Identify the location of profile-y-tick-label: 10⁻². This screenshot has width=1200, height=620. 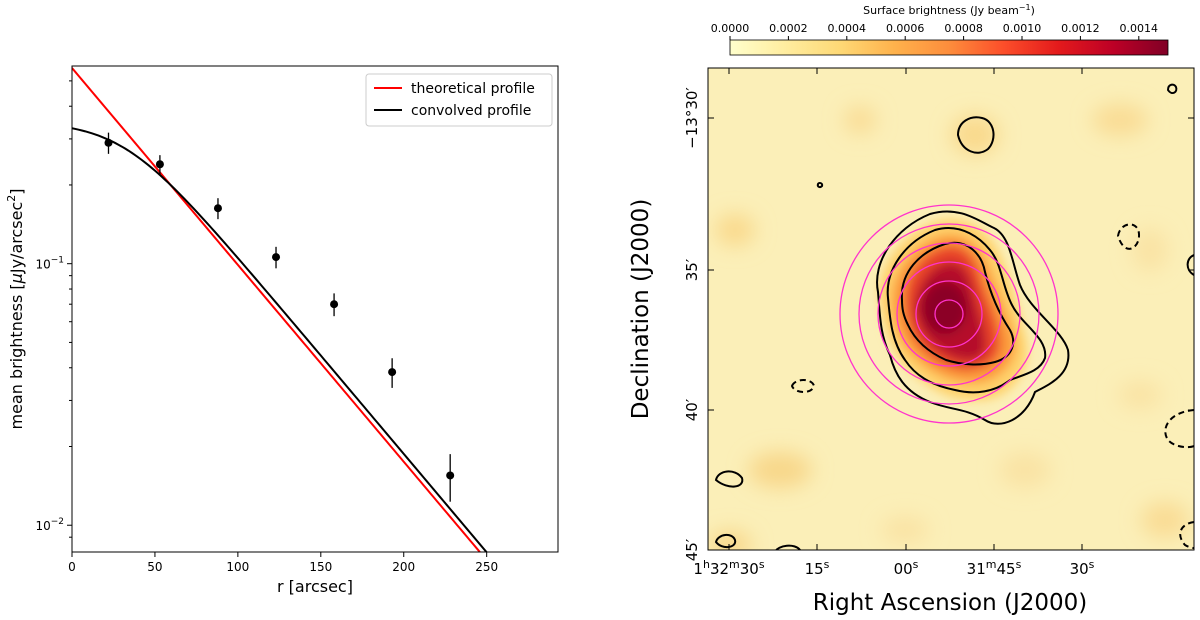
(49, 525).